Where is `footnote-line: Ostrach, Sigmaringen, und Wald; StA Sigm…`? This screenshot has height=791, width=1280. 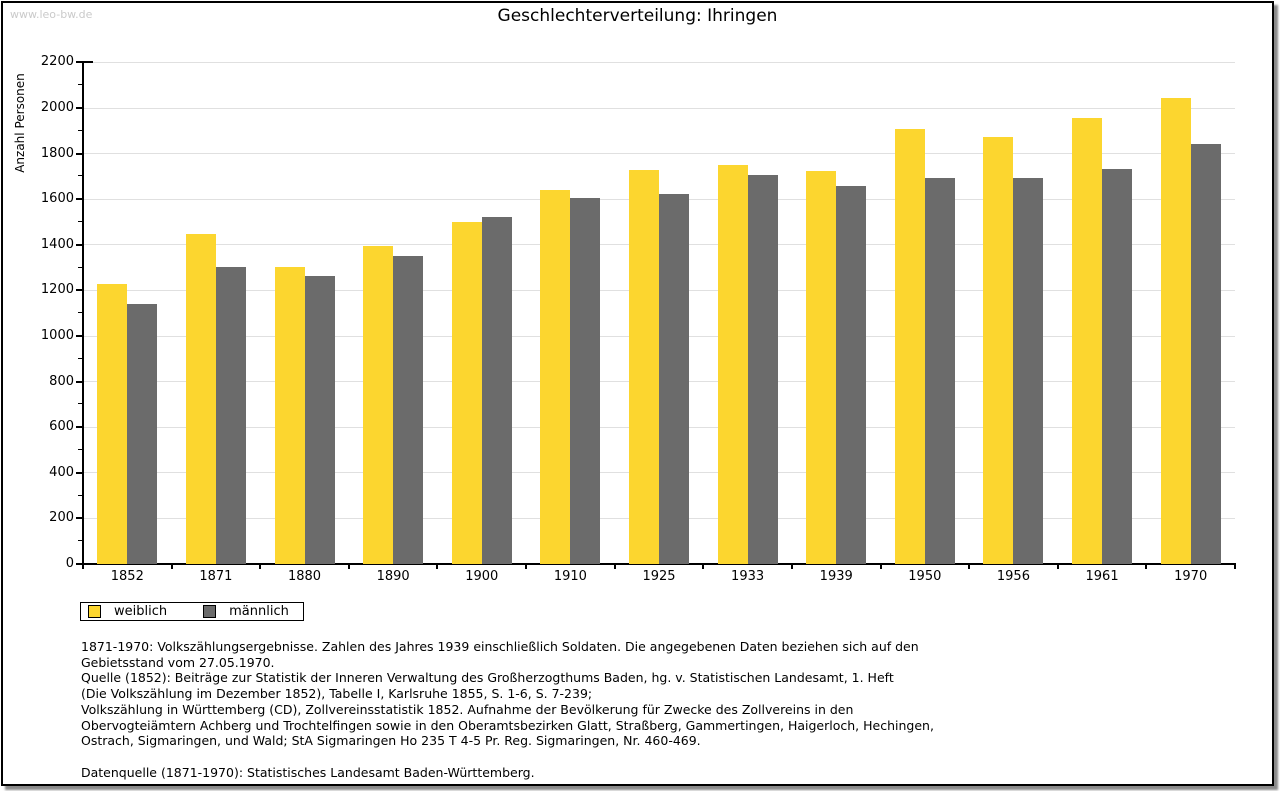 footnote-line: Ostrach, Sigmaringen, und Wald; StA Sigm… is located at coordinates (391, 741).